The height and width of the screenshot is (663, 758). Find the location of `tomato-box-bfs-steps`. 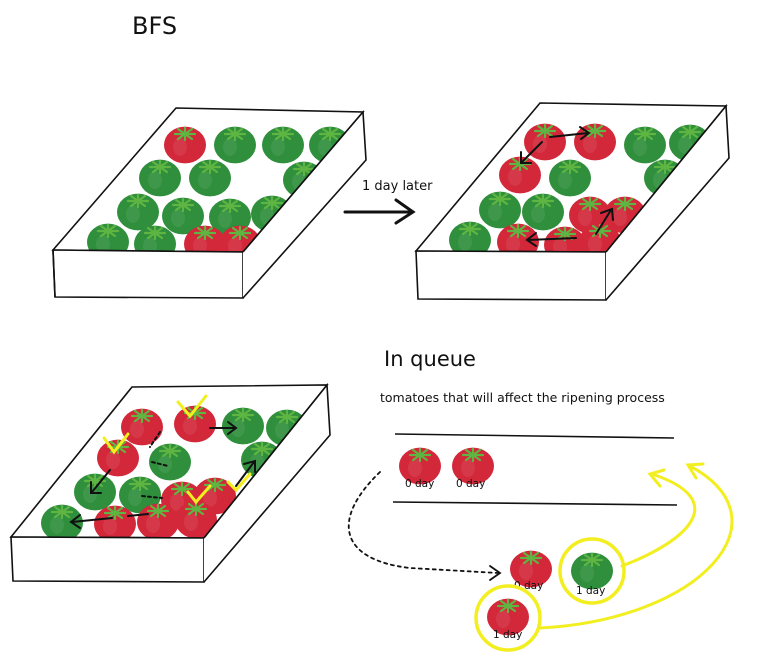

tomato-box-bfs-steps is located at coordinates (170, 482).